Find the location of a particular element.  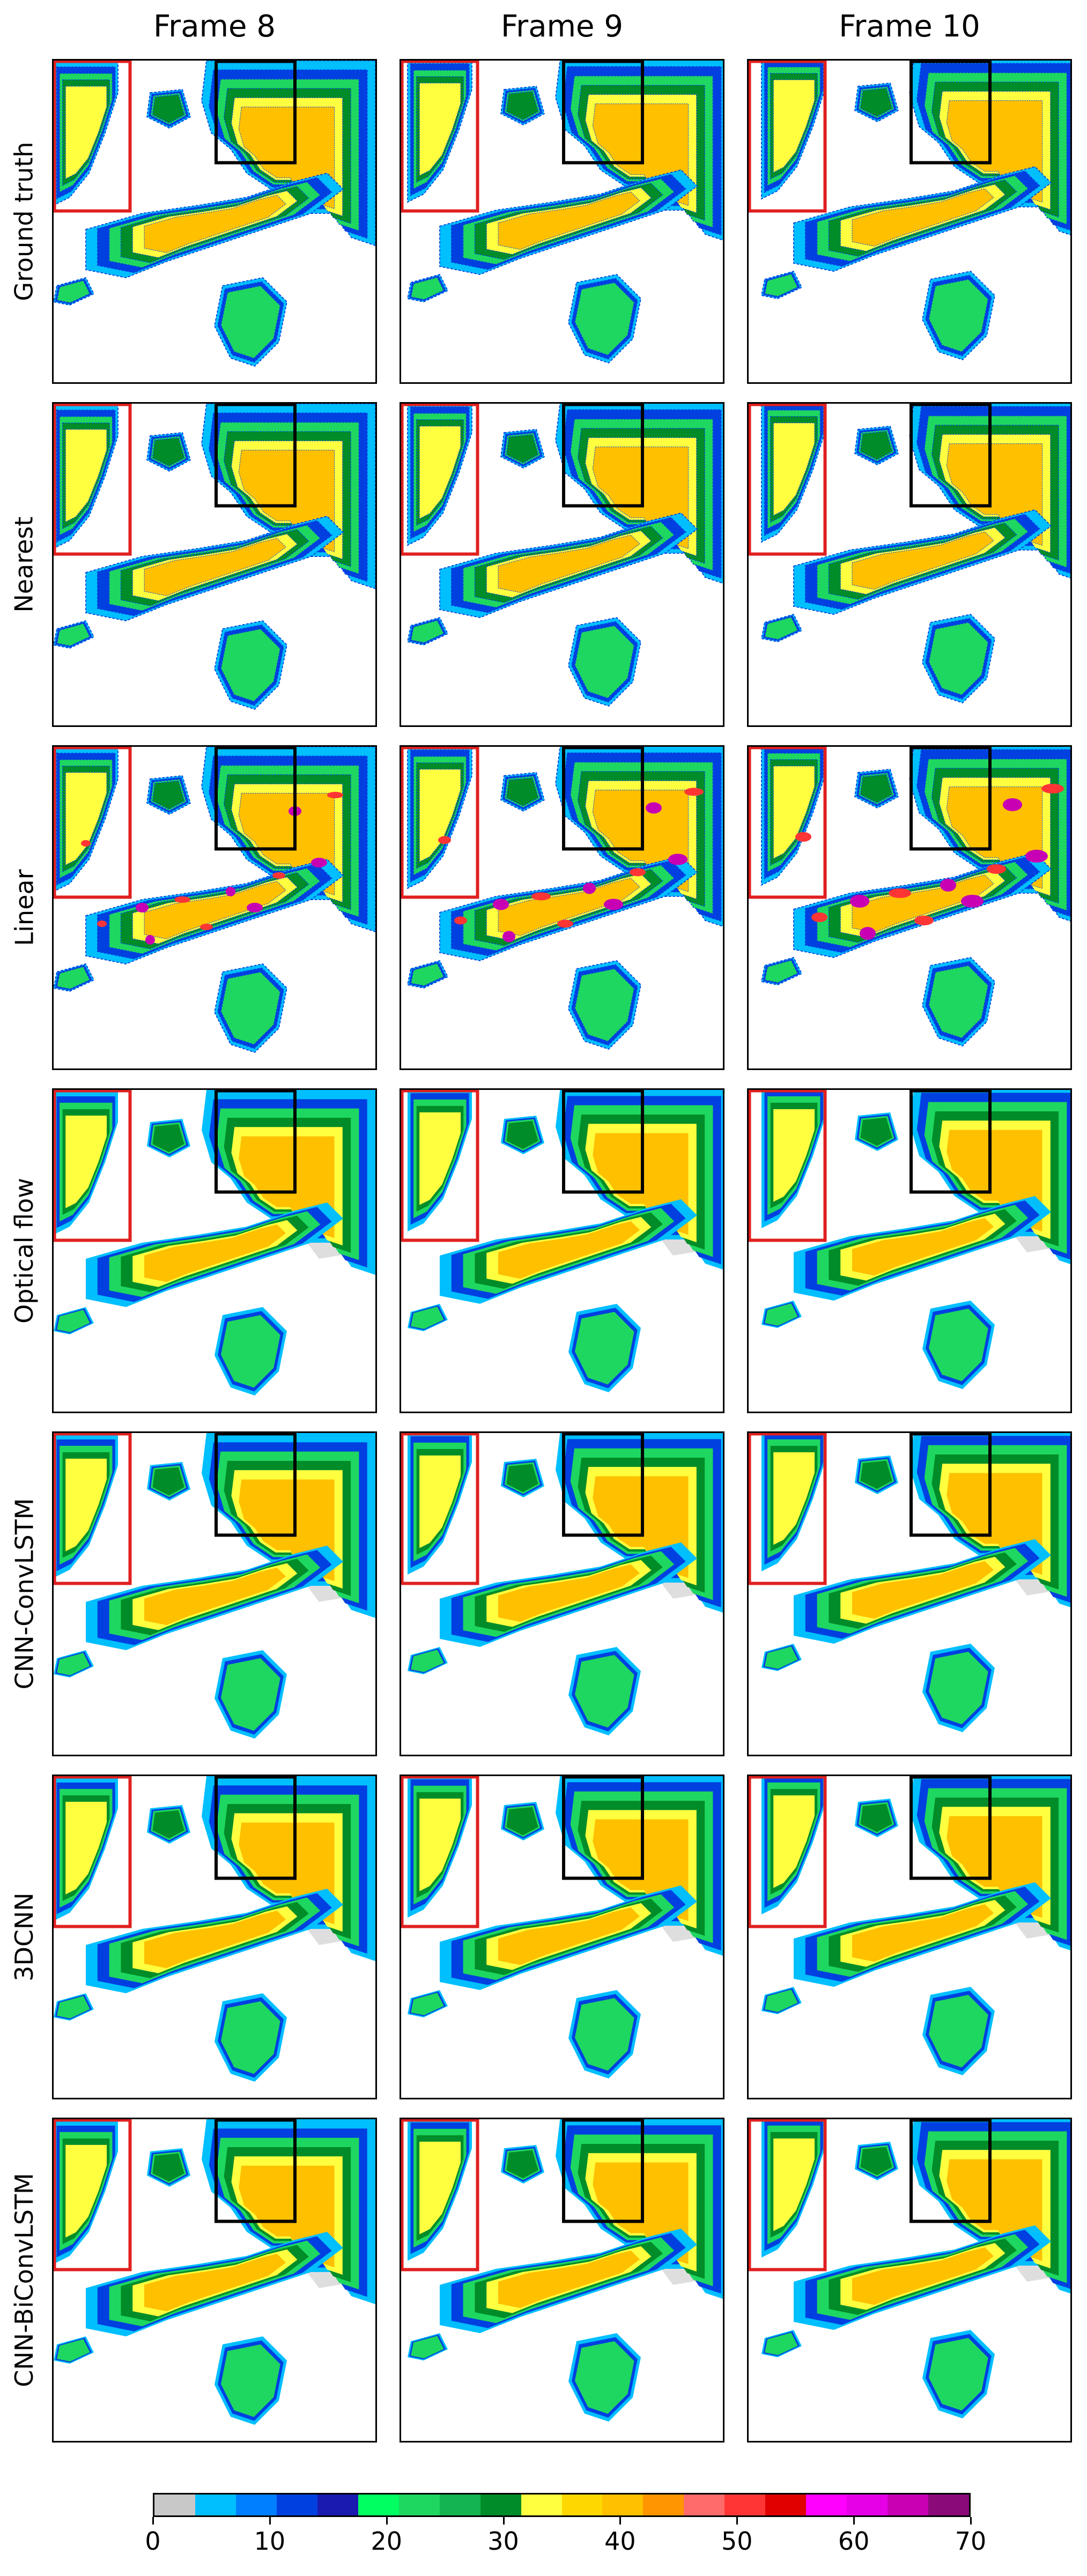

row-label-ground-truth: Ground truth is located at coordinates (24, 222).